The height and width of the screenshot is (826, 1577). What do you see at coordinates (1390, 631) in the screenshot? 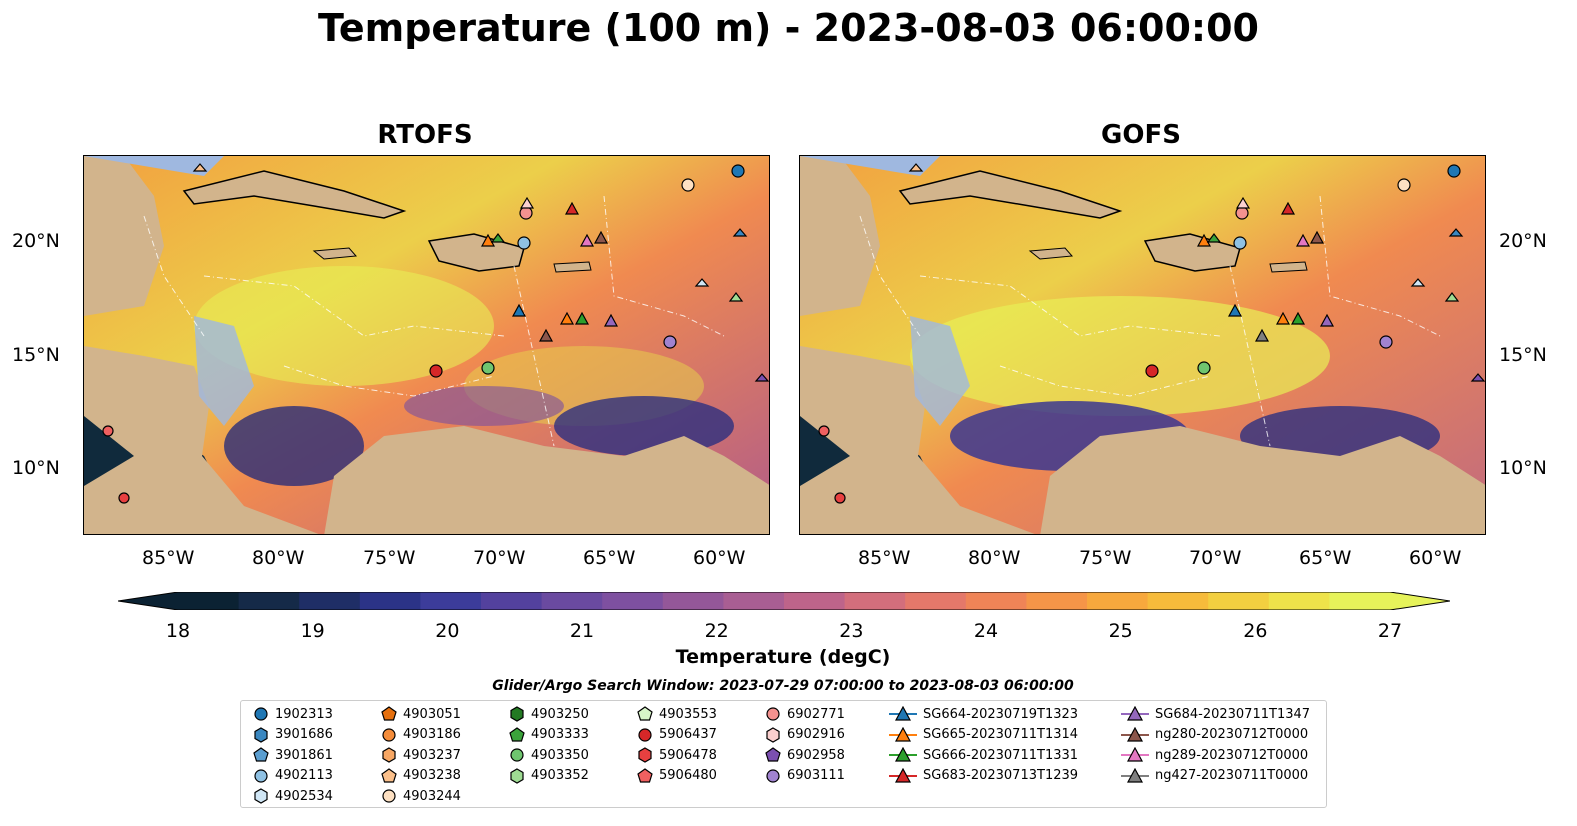
I see `colorbar-tick-label: 27` at bounding box center [1390, 631].